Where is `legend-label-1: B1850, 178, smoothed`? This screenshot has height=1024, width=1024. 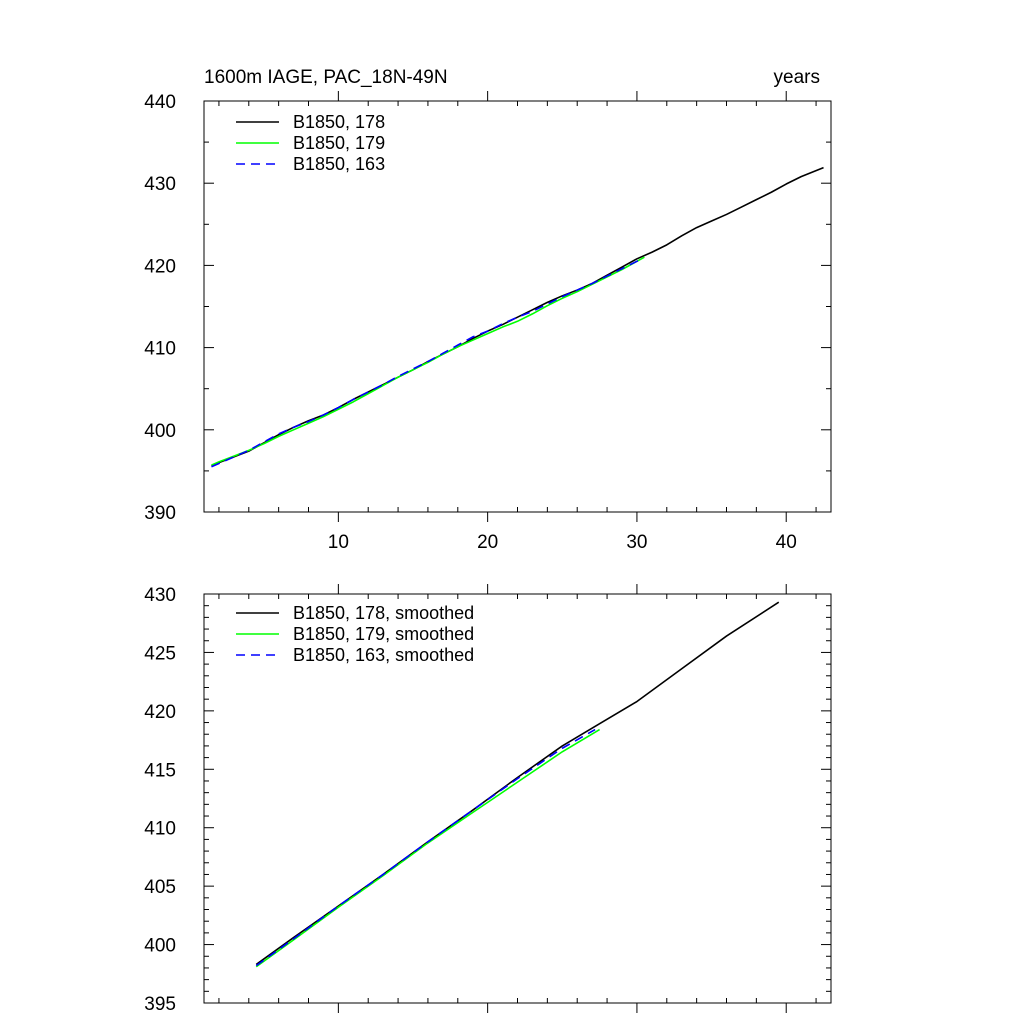
legend-label-1: B1850, 178, smoothed is located at coordinates (383, 613).